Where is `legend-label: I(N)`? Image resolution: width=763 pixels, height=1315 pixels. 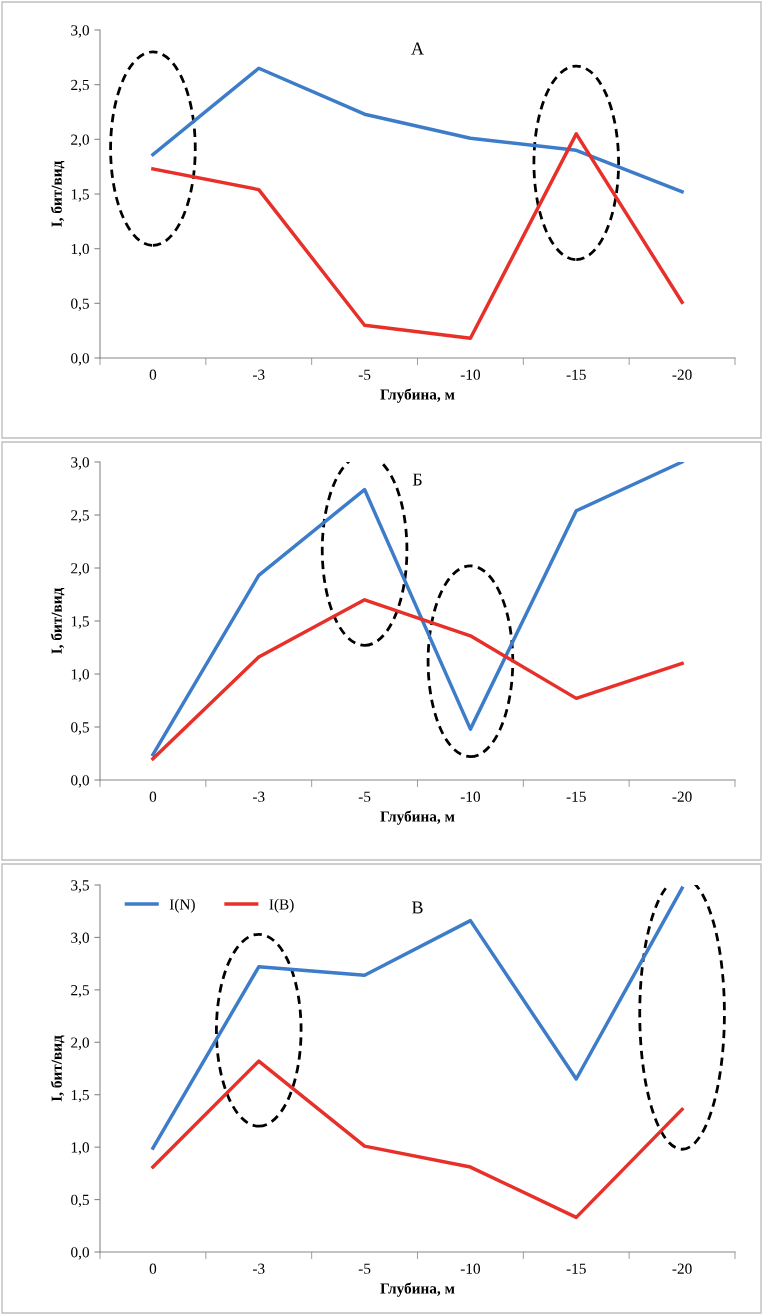 legend-label: I(N) is located at coordinates (182, 905).